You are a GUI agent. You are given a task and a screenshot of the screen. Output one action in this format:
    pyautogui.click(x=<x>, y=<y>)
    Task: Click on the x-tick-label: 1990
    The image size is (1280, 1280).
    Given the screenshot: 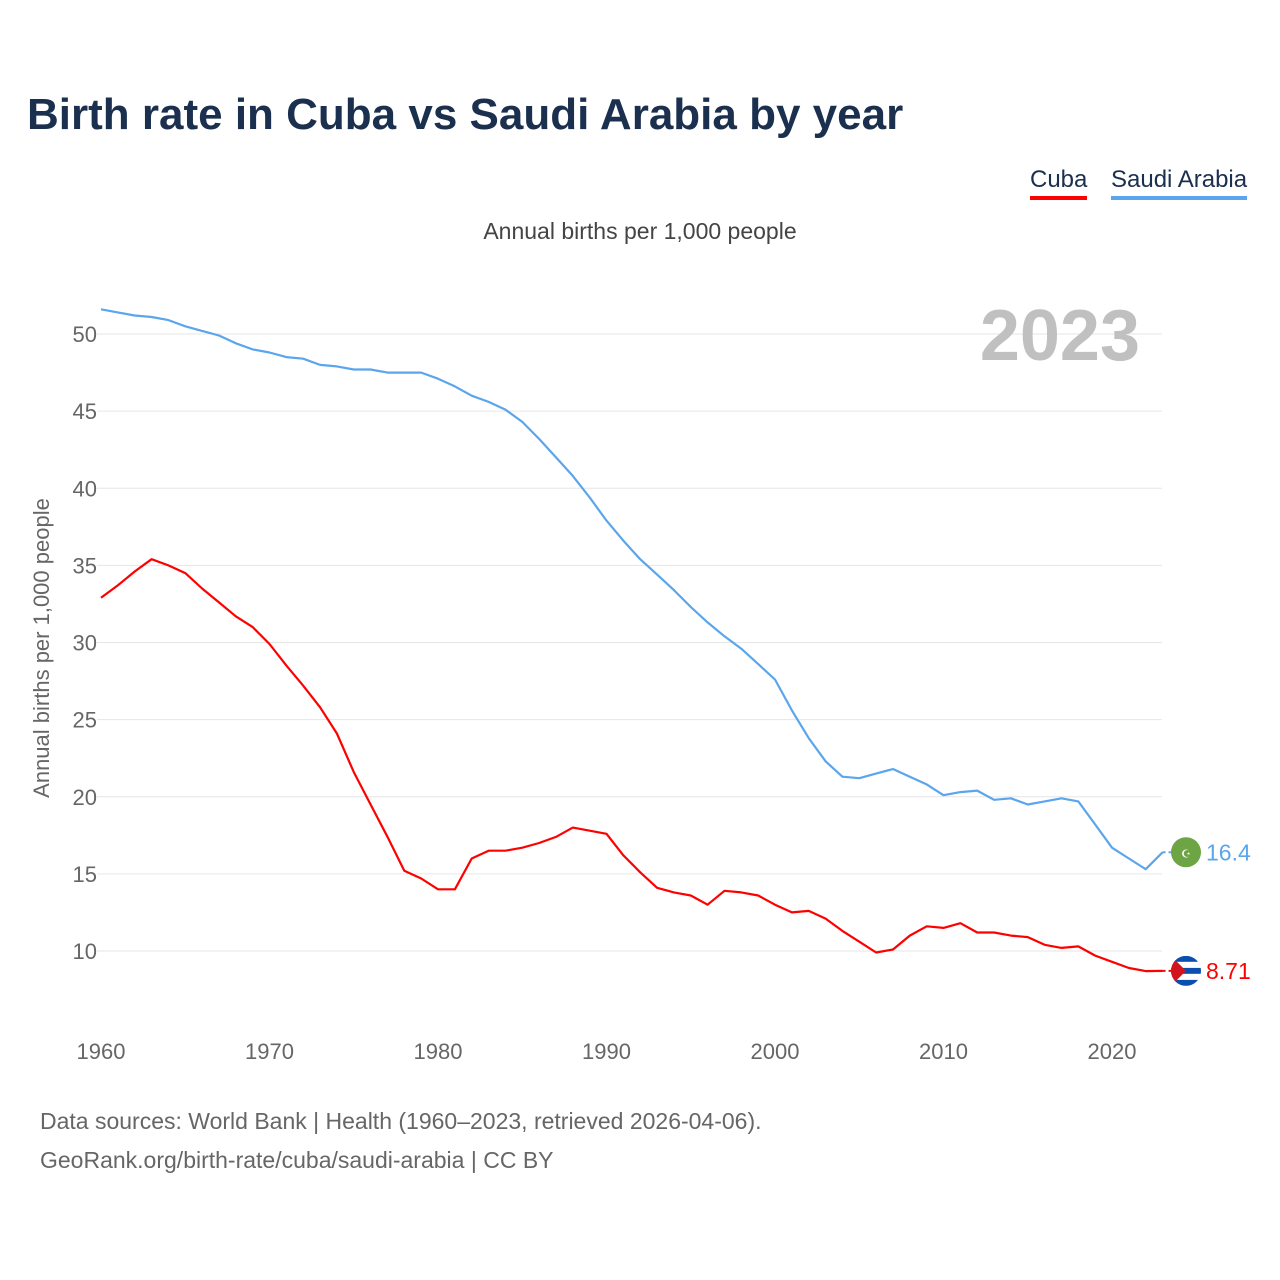 What is the action you would take?
    pyautogui.click(x=606, y=1051)
    